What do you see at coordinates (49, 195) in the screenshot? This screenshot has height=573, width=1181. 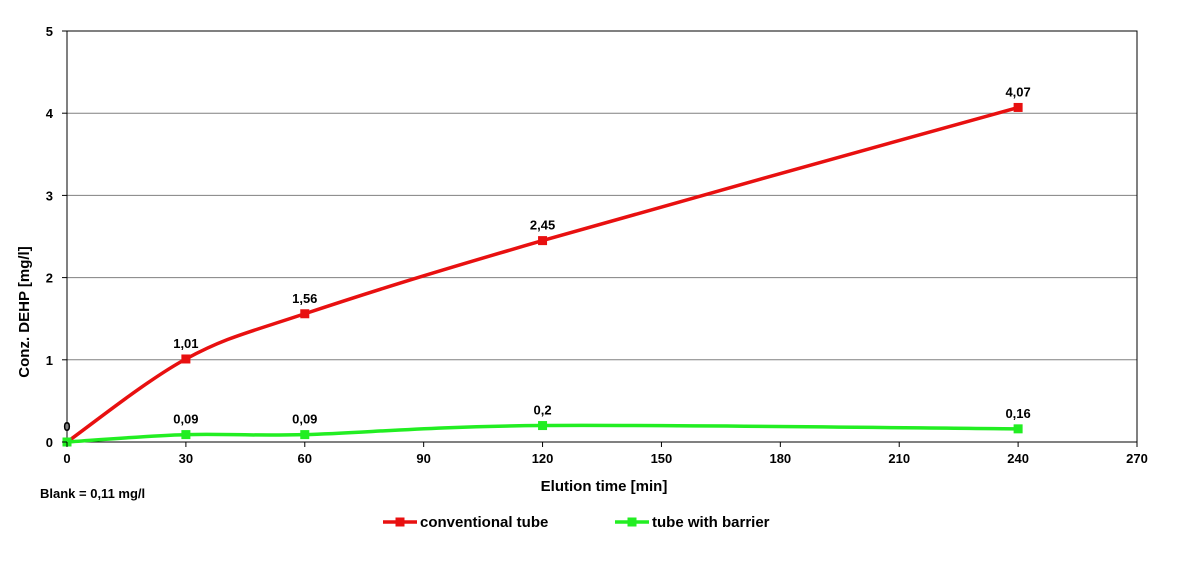 I see `y-tick-label: 3` at bounding box center [49, 195].